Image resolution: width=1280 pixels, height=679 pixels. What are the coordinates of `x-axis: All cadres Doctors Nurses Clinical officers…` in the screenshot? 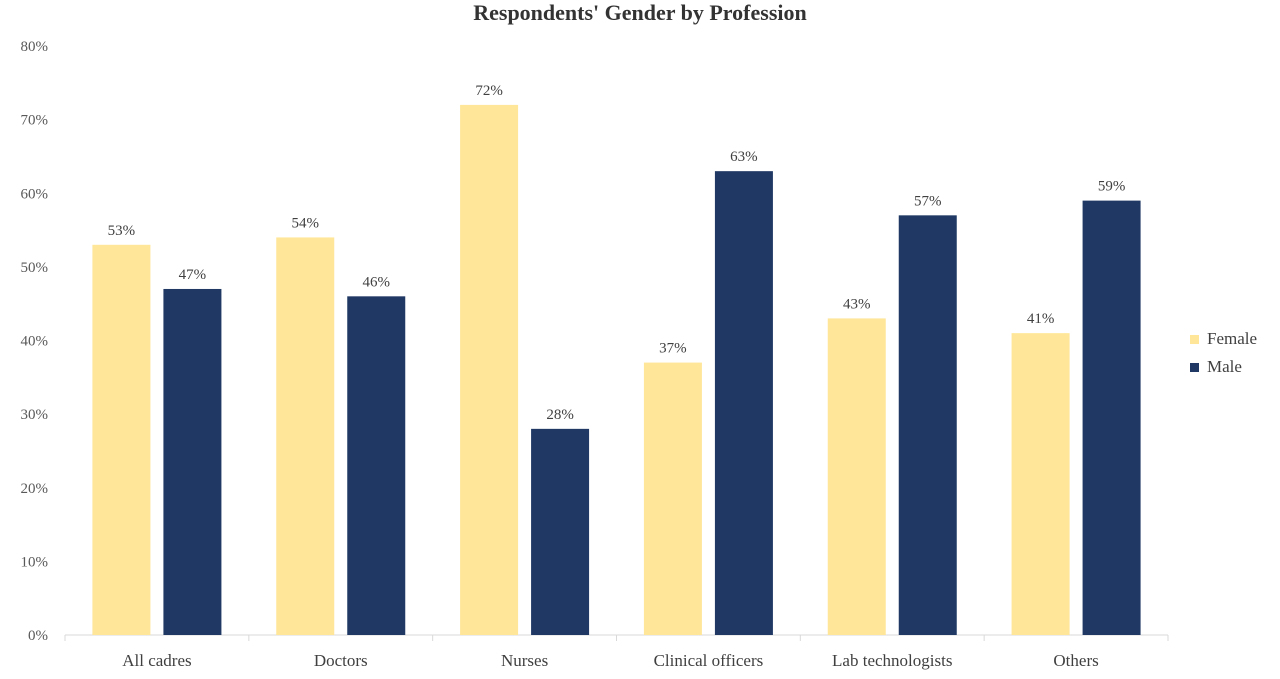 It's located at (616, 652).